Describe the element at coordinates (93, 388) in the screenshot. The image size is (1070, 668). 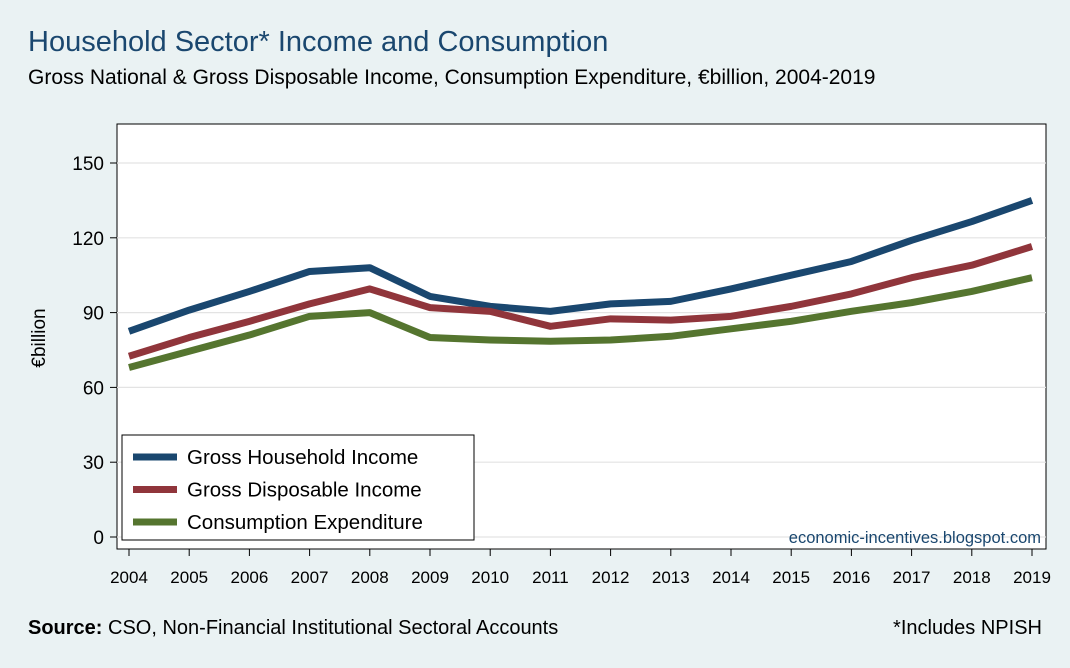
I see `y-tick-label-60: 60` at that location.